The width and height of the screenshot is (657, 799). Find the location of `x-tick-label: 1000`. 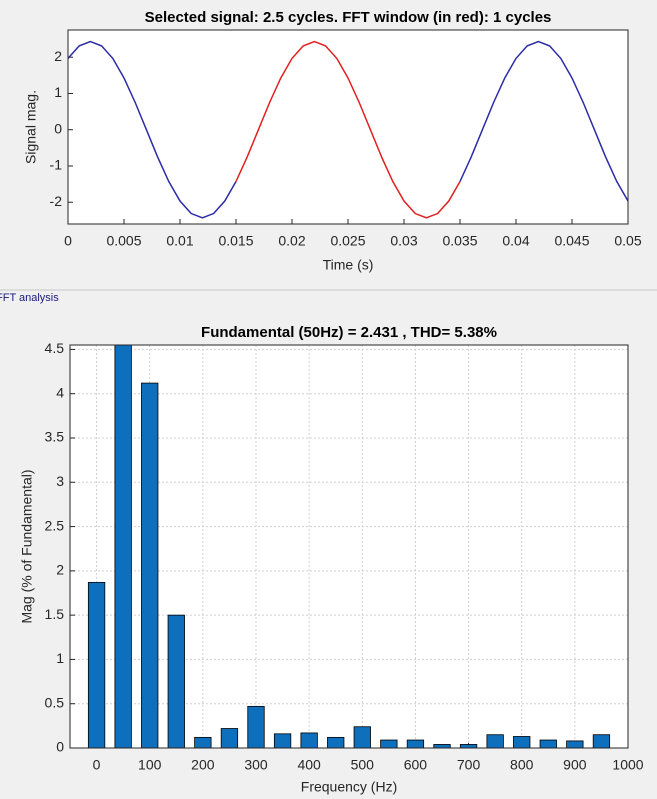

x-tick-label: 1000 is located at coordinates (627, 765).